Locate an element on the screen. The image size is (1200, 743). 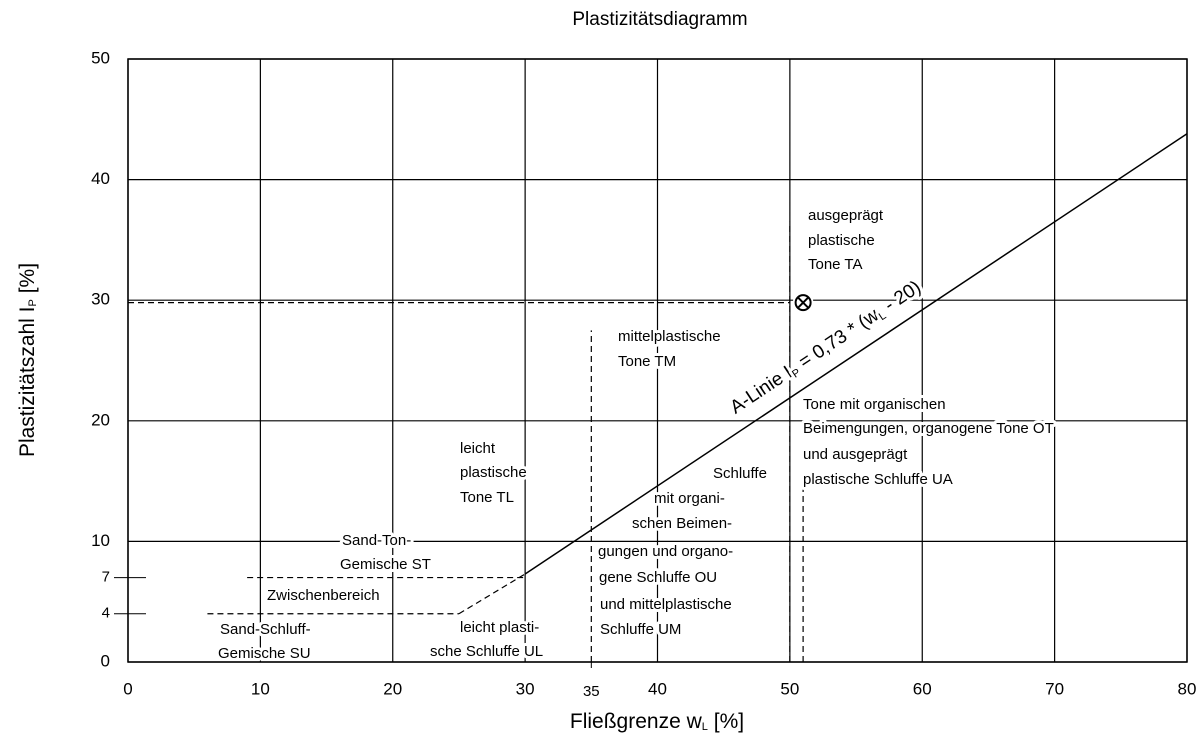
region-label: mittelplastische is located at coordinates (669, 336).